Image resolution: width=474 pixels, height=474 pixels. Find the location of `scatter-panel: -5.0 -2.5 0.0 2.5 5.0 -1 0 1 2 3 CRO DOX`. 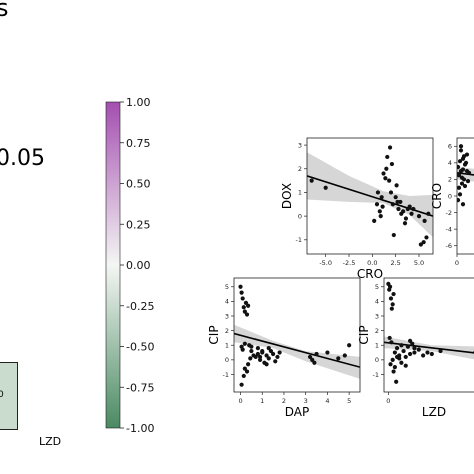

scatter-panel: -5.0 -2.5 0.0 2.5 5.0 -1 0 1 2 3 CRO DOX is located at coordinates (357, 209).